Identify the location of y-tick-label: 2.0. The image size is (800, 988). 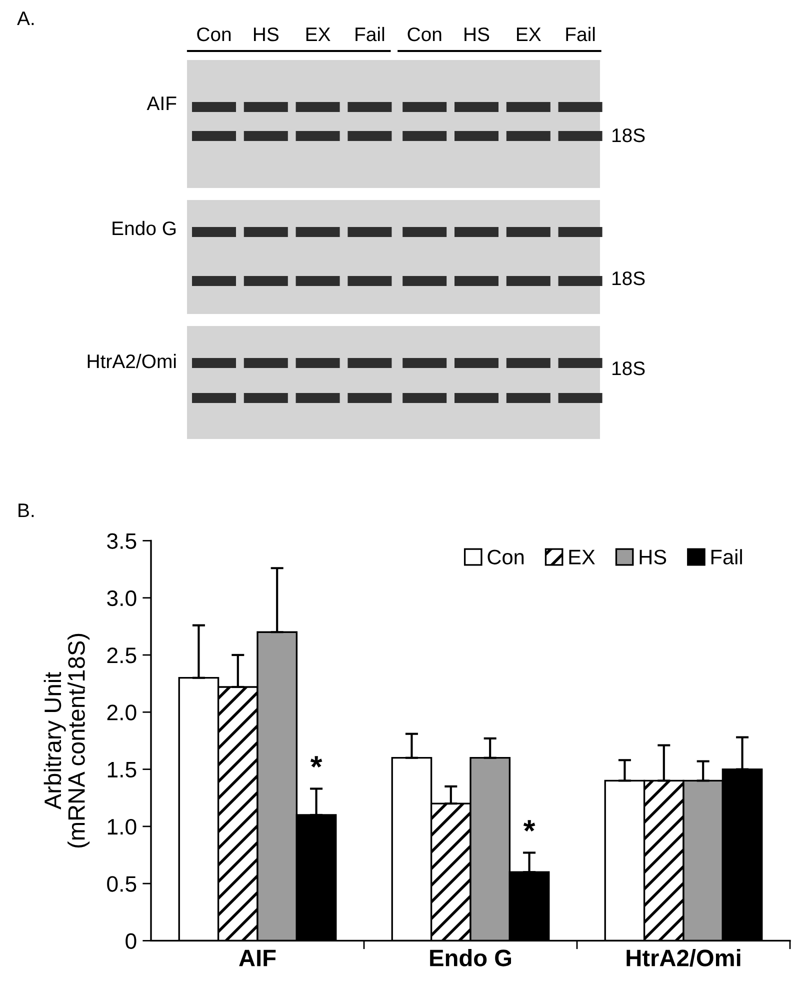
(121, 712).